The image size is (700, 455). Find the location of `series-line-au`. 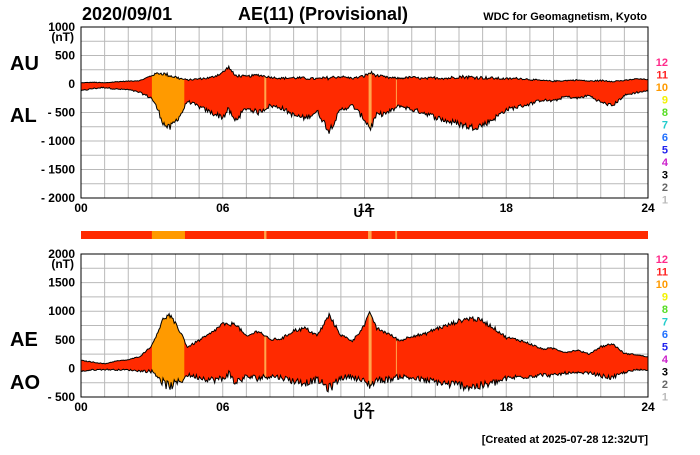

series-line-au is located at coordinates (364, 74).